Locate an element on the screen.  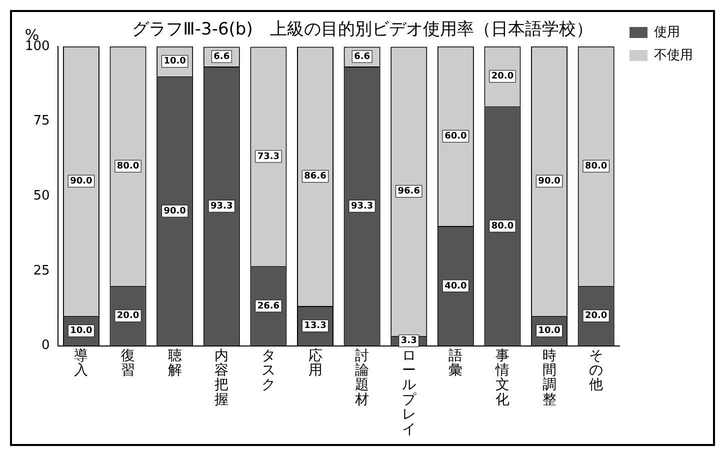
x-tick-label: 討論題材 is located at coordinates (362, 378).